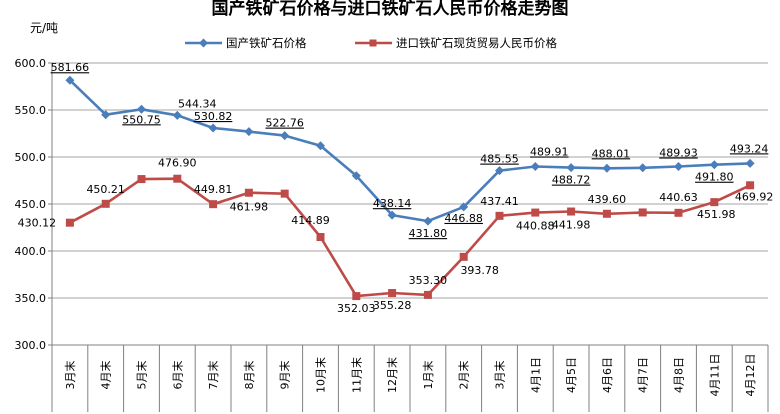  Describe the element at coordinates (678, 152) in the screenshot. I see `data-label-domestic: 489.93` at that location.